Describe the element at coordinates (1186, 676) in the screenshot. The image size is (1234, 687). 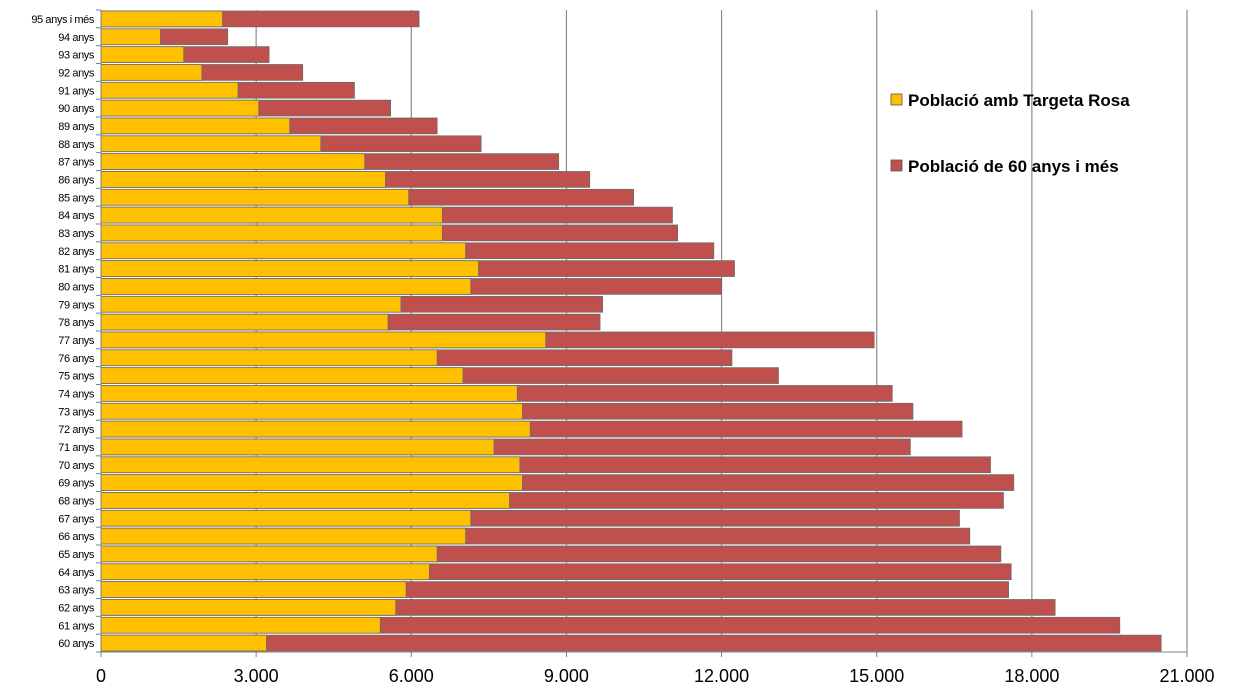
I see `x-tick-label: 21.000` at that location.